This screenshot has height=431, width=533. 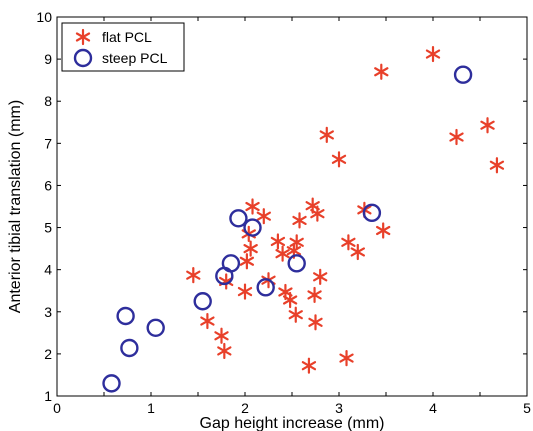 I want to click on y-tick-label: 2, so click(x=48, y=354).